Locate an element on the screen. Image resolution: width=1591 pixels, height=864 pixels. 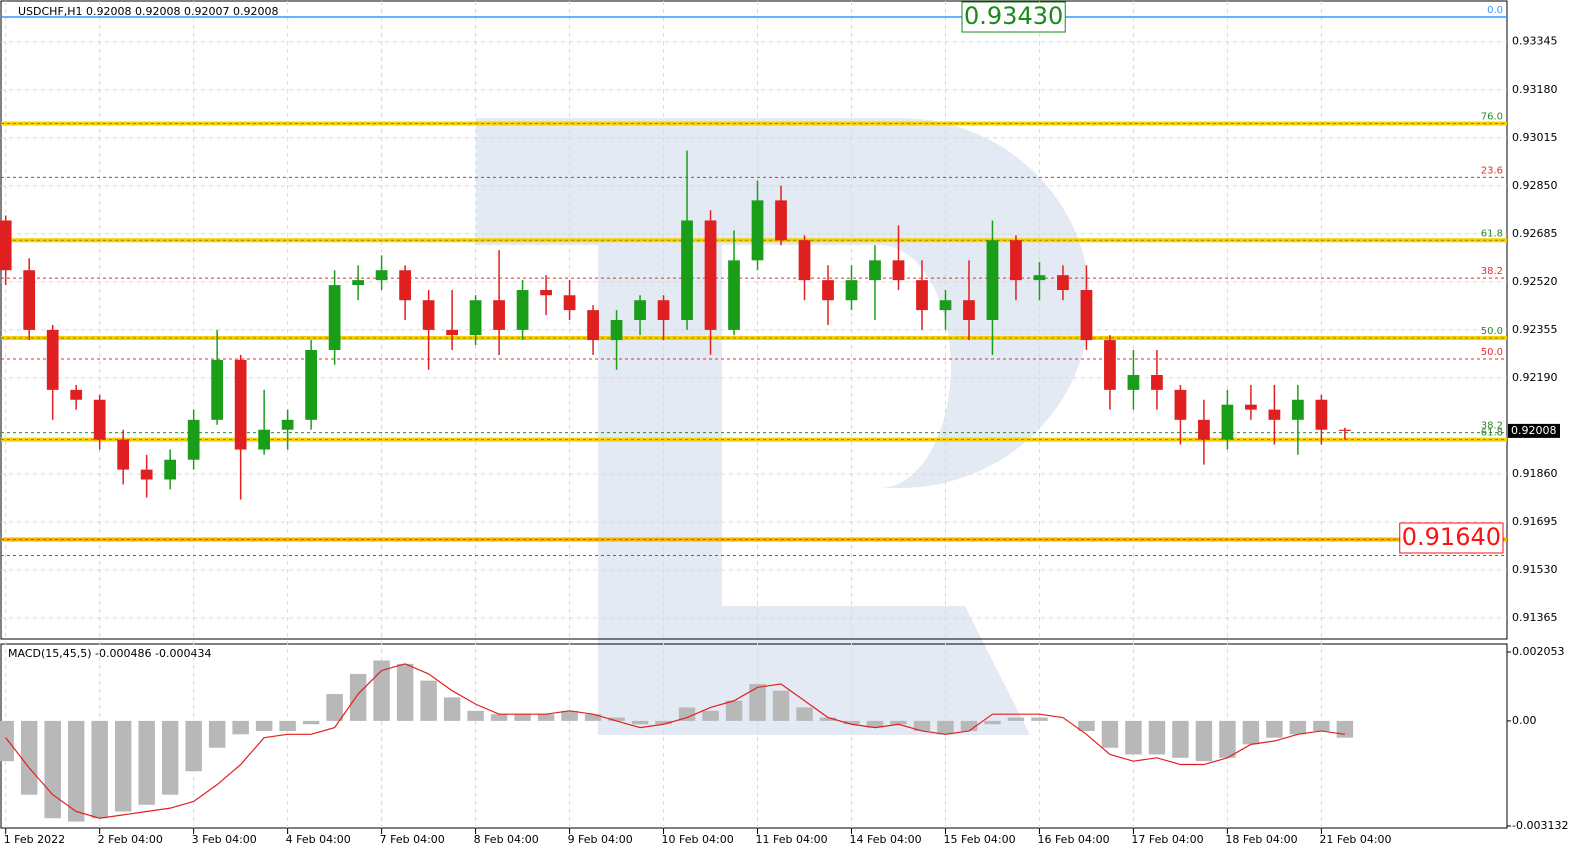
price-tag is located at coordinates (1534, 430).